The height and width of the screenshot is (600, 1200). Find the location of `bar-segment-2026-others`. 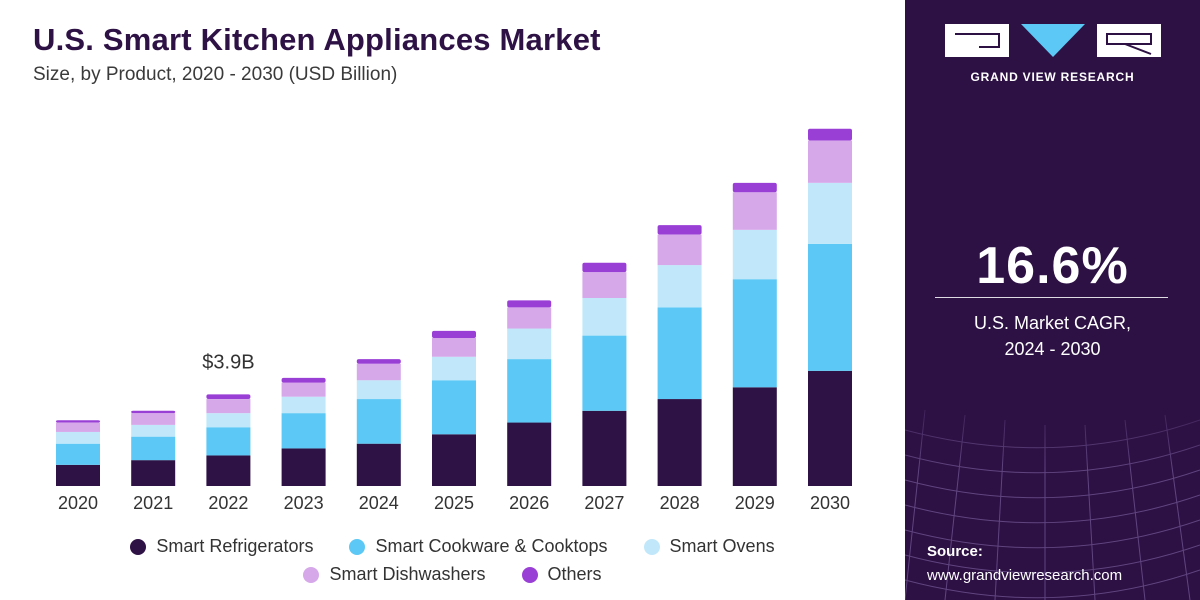

bar-segment-2026-others is located at coordinates (529, 304).